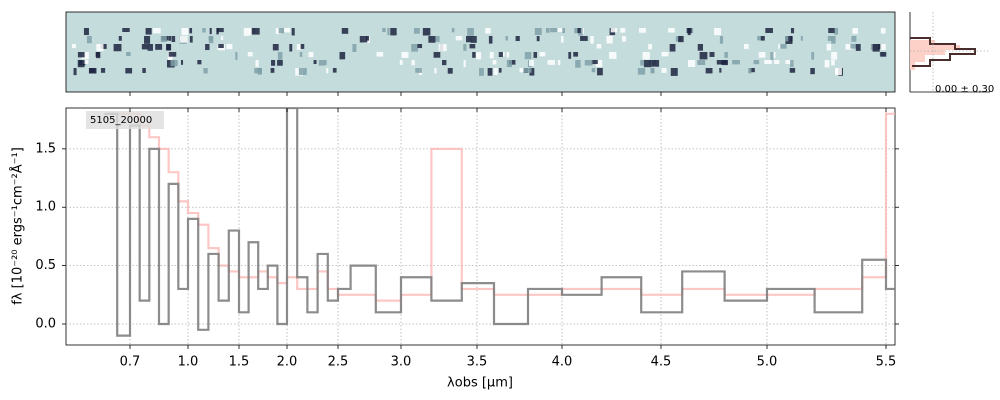  Describe the element at coordinates (338, 362) in the screenshot. I see `x-tick-label: 2.5` at that location.